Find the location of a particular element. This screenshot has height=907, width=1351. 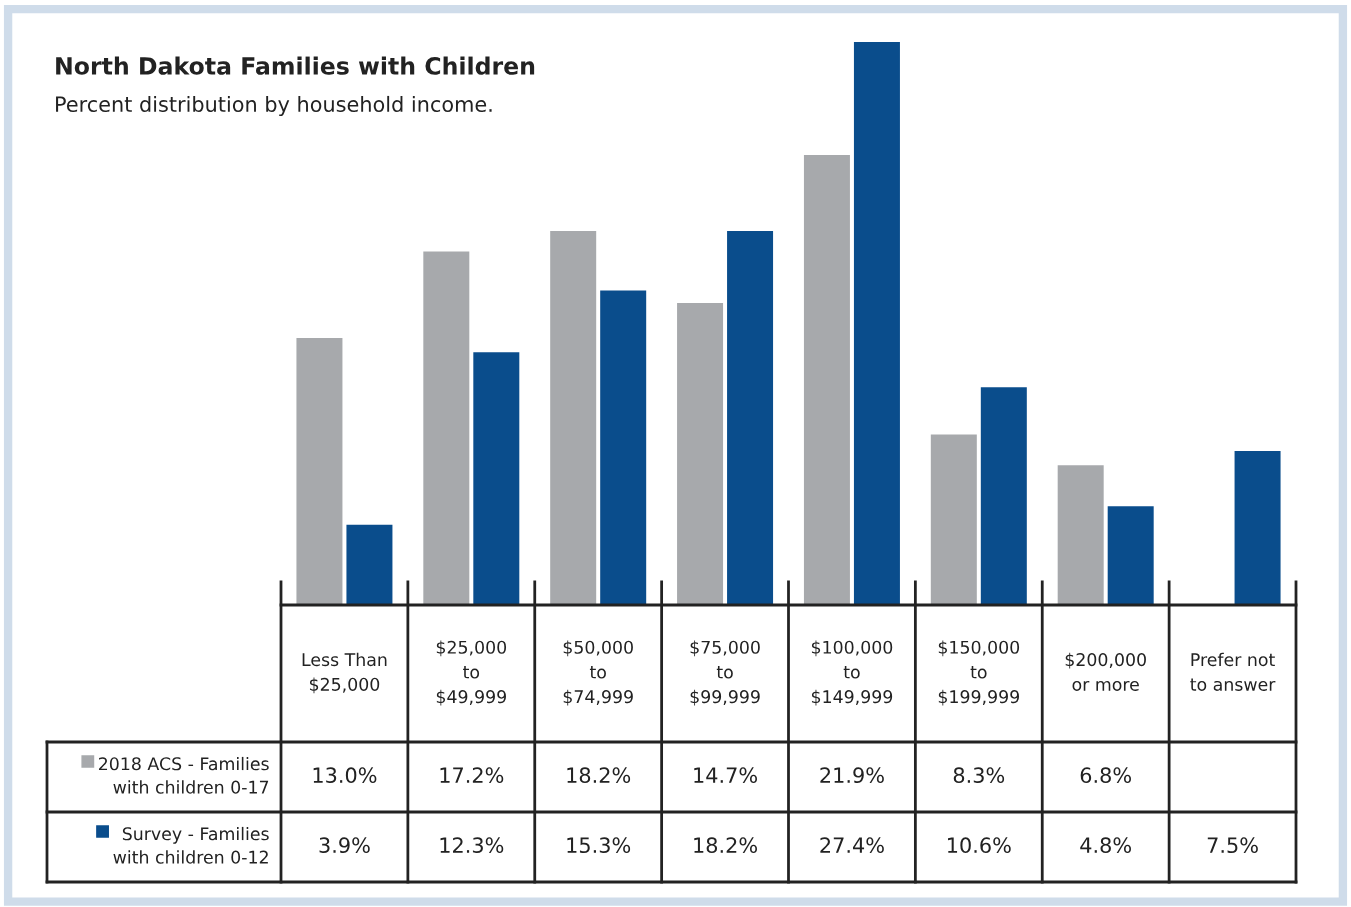

data-label: 7.5% is located at coordinates (1232, 845).